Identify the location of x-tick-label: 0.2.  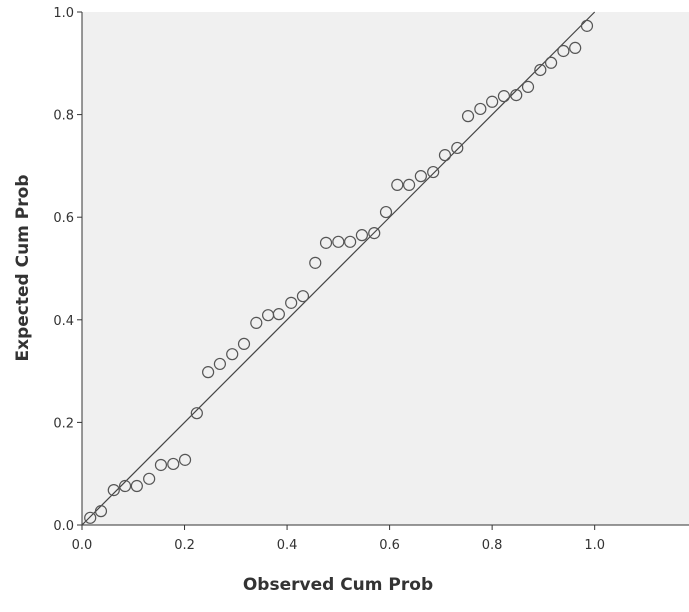
(184, 545).